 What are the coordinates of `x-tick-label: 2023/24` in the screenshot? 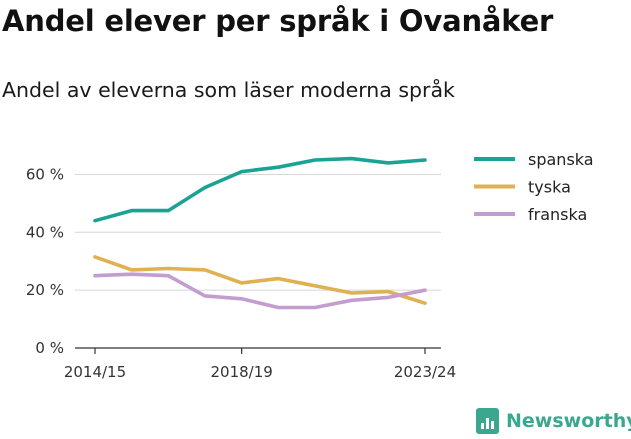 It's located at (425, 372).